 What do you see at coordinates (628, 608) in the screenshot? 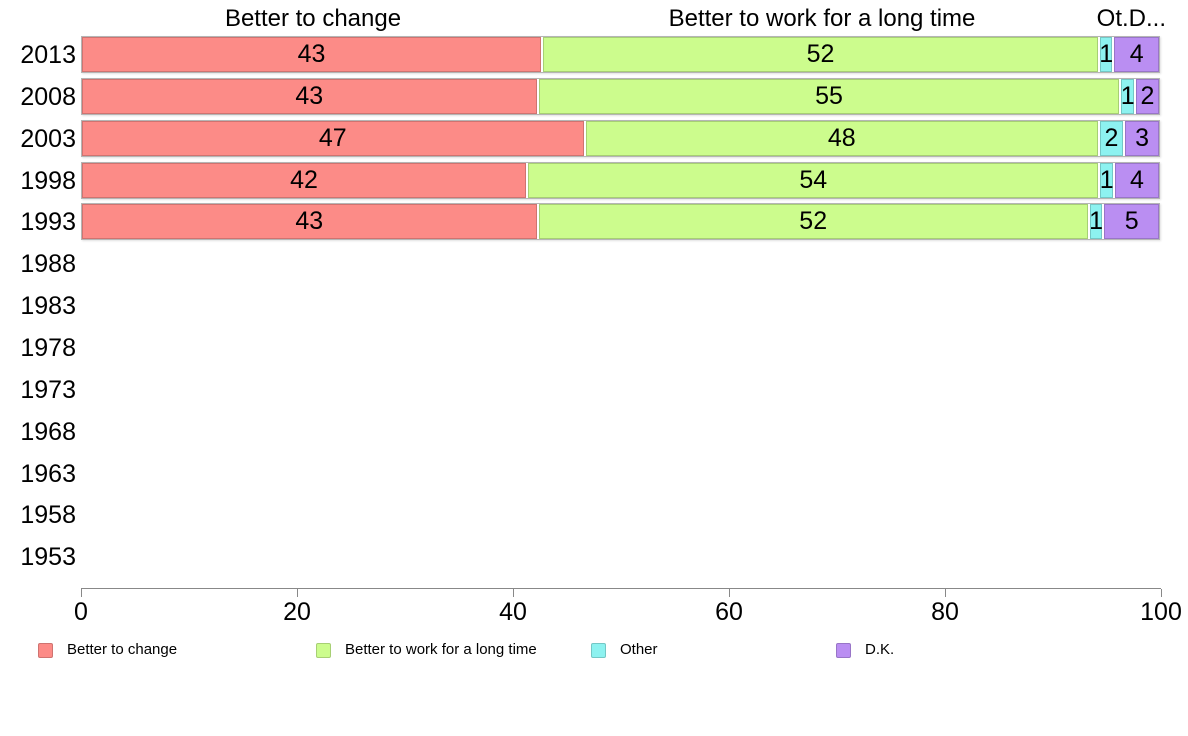
I see `x-axis: 0 20 40 60 80 100` at bounding box center [628, 608].